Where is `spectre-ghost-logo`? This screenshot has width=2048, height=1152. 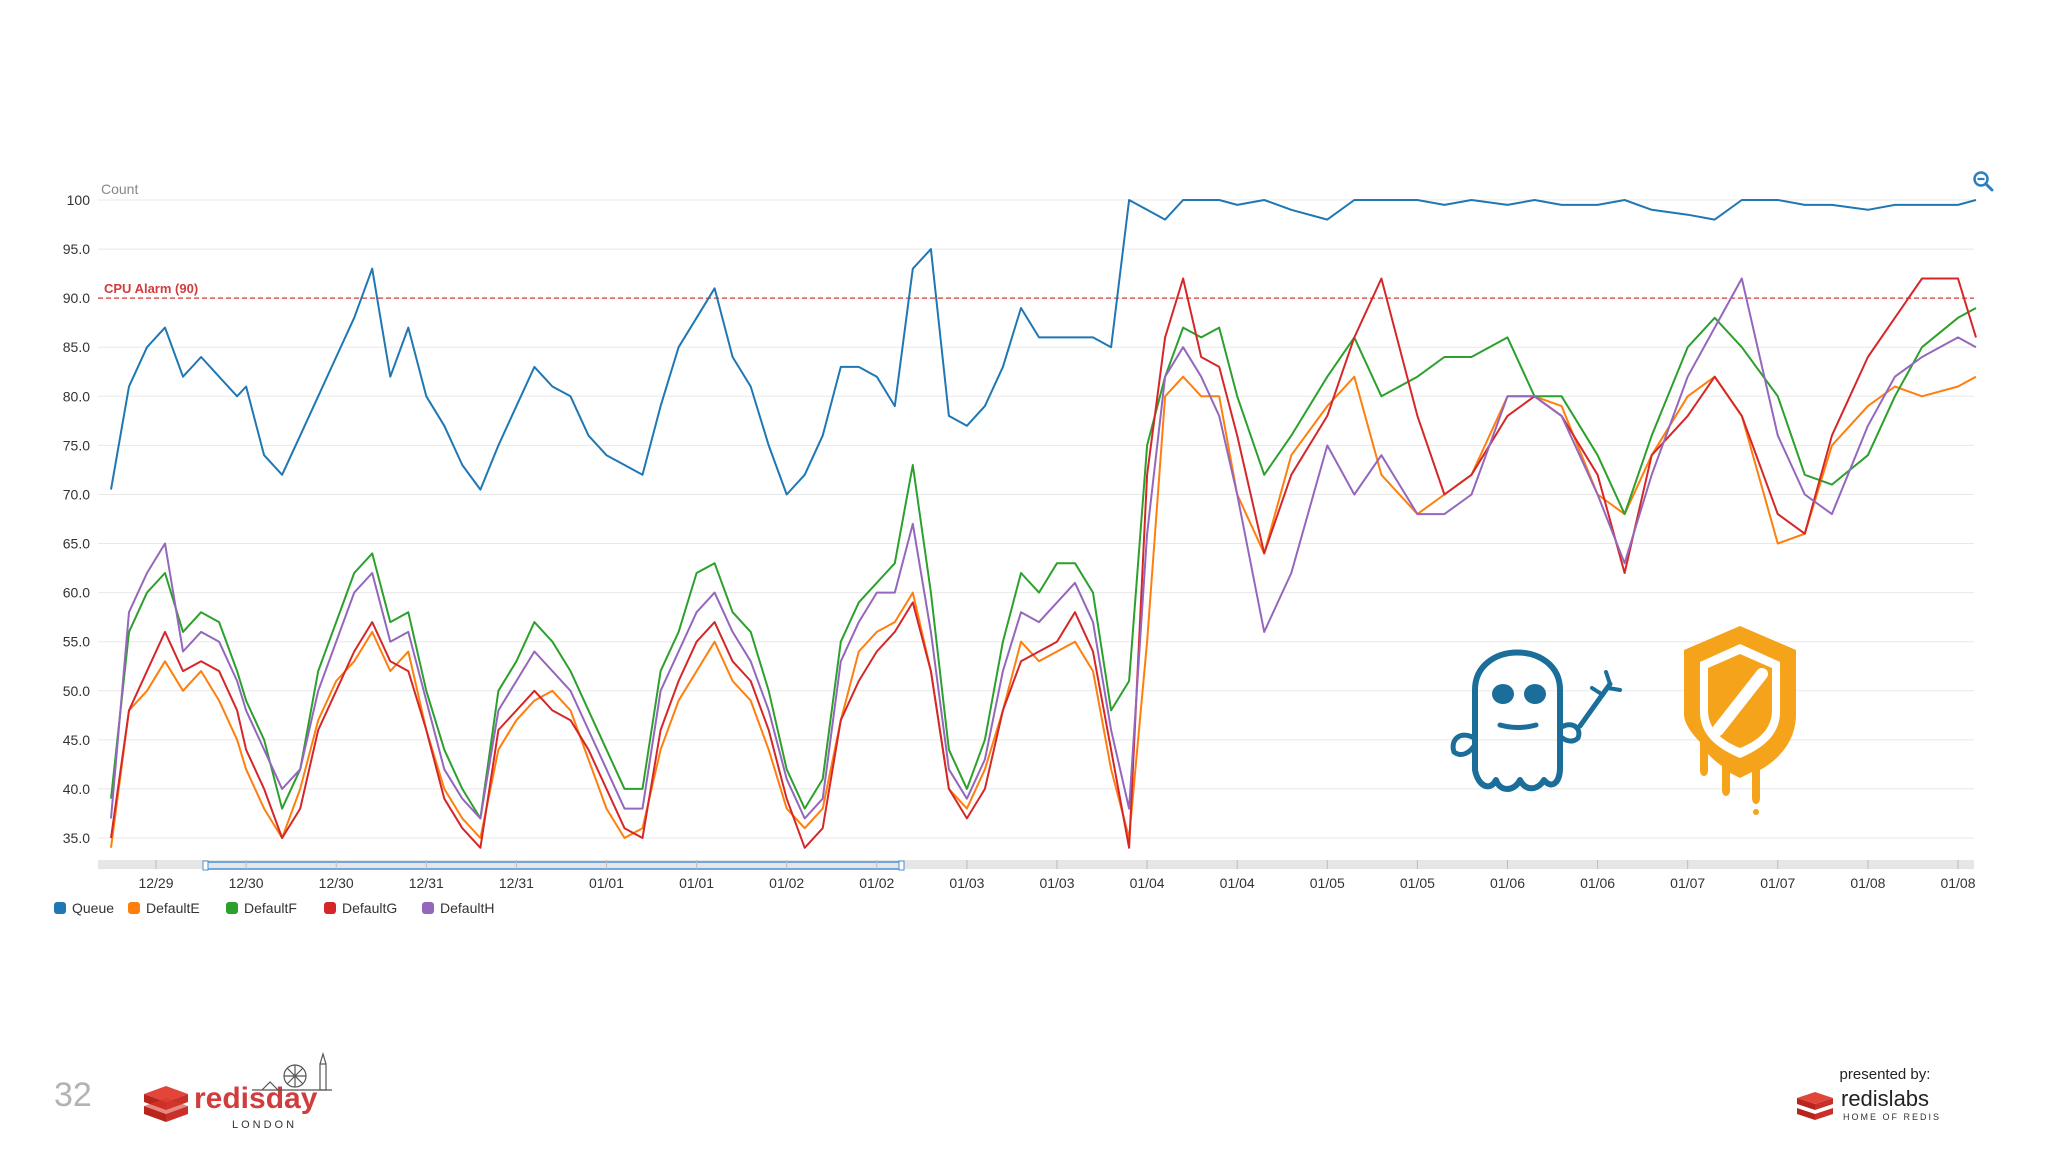 spectre-ghost-logo is located at coordinates (1536, 720).